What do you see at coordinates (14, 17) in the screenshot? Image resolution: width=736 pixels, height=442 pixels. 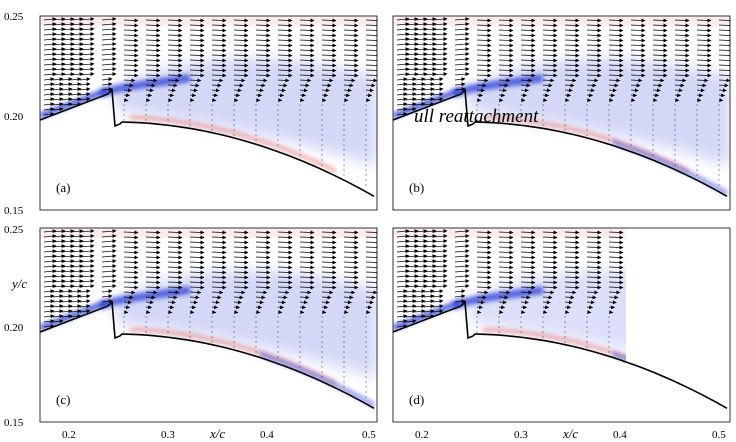 I see `ytick-top-a: 0.25` at bounding box center [14, 17].